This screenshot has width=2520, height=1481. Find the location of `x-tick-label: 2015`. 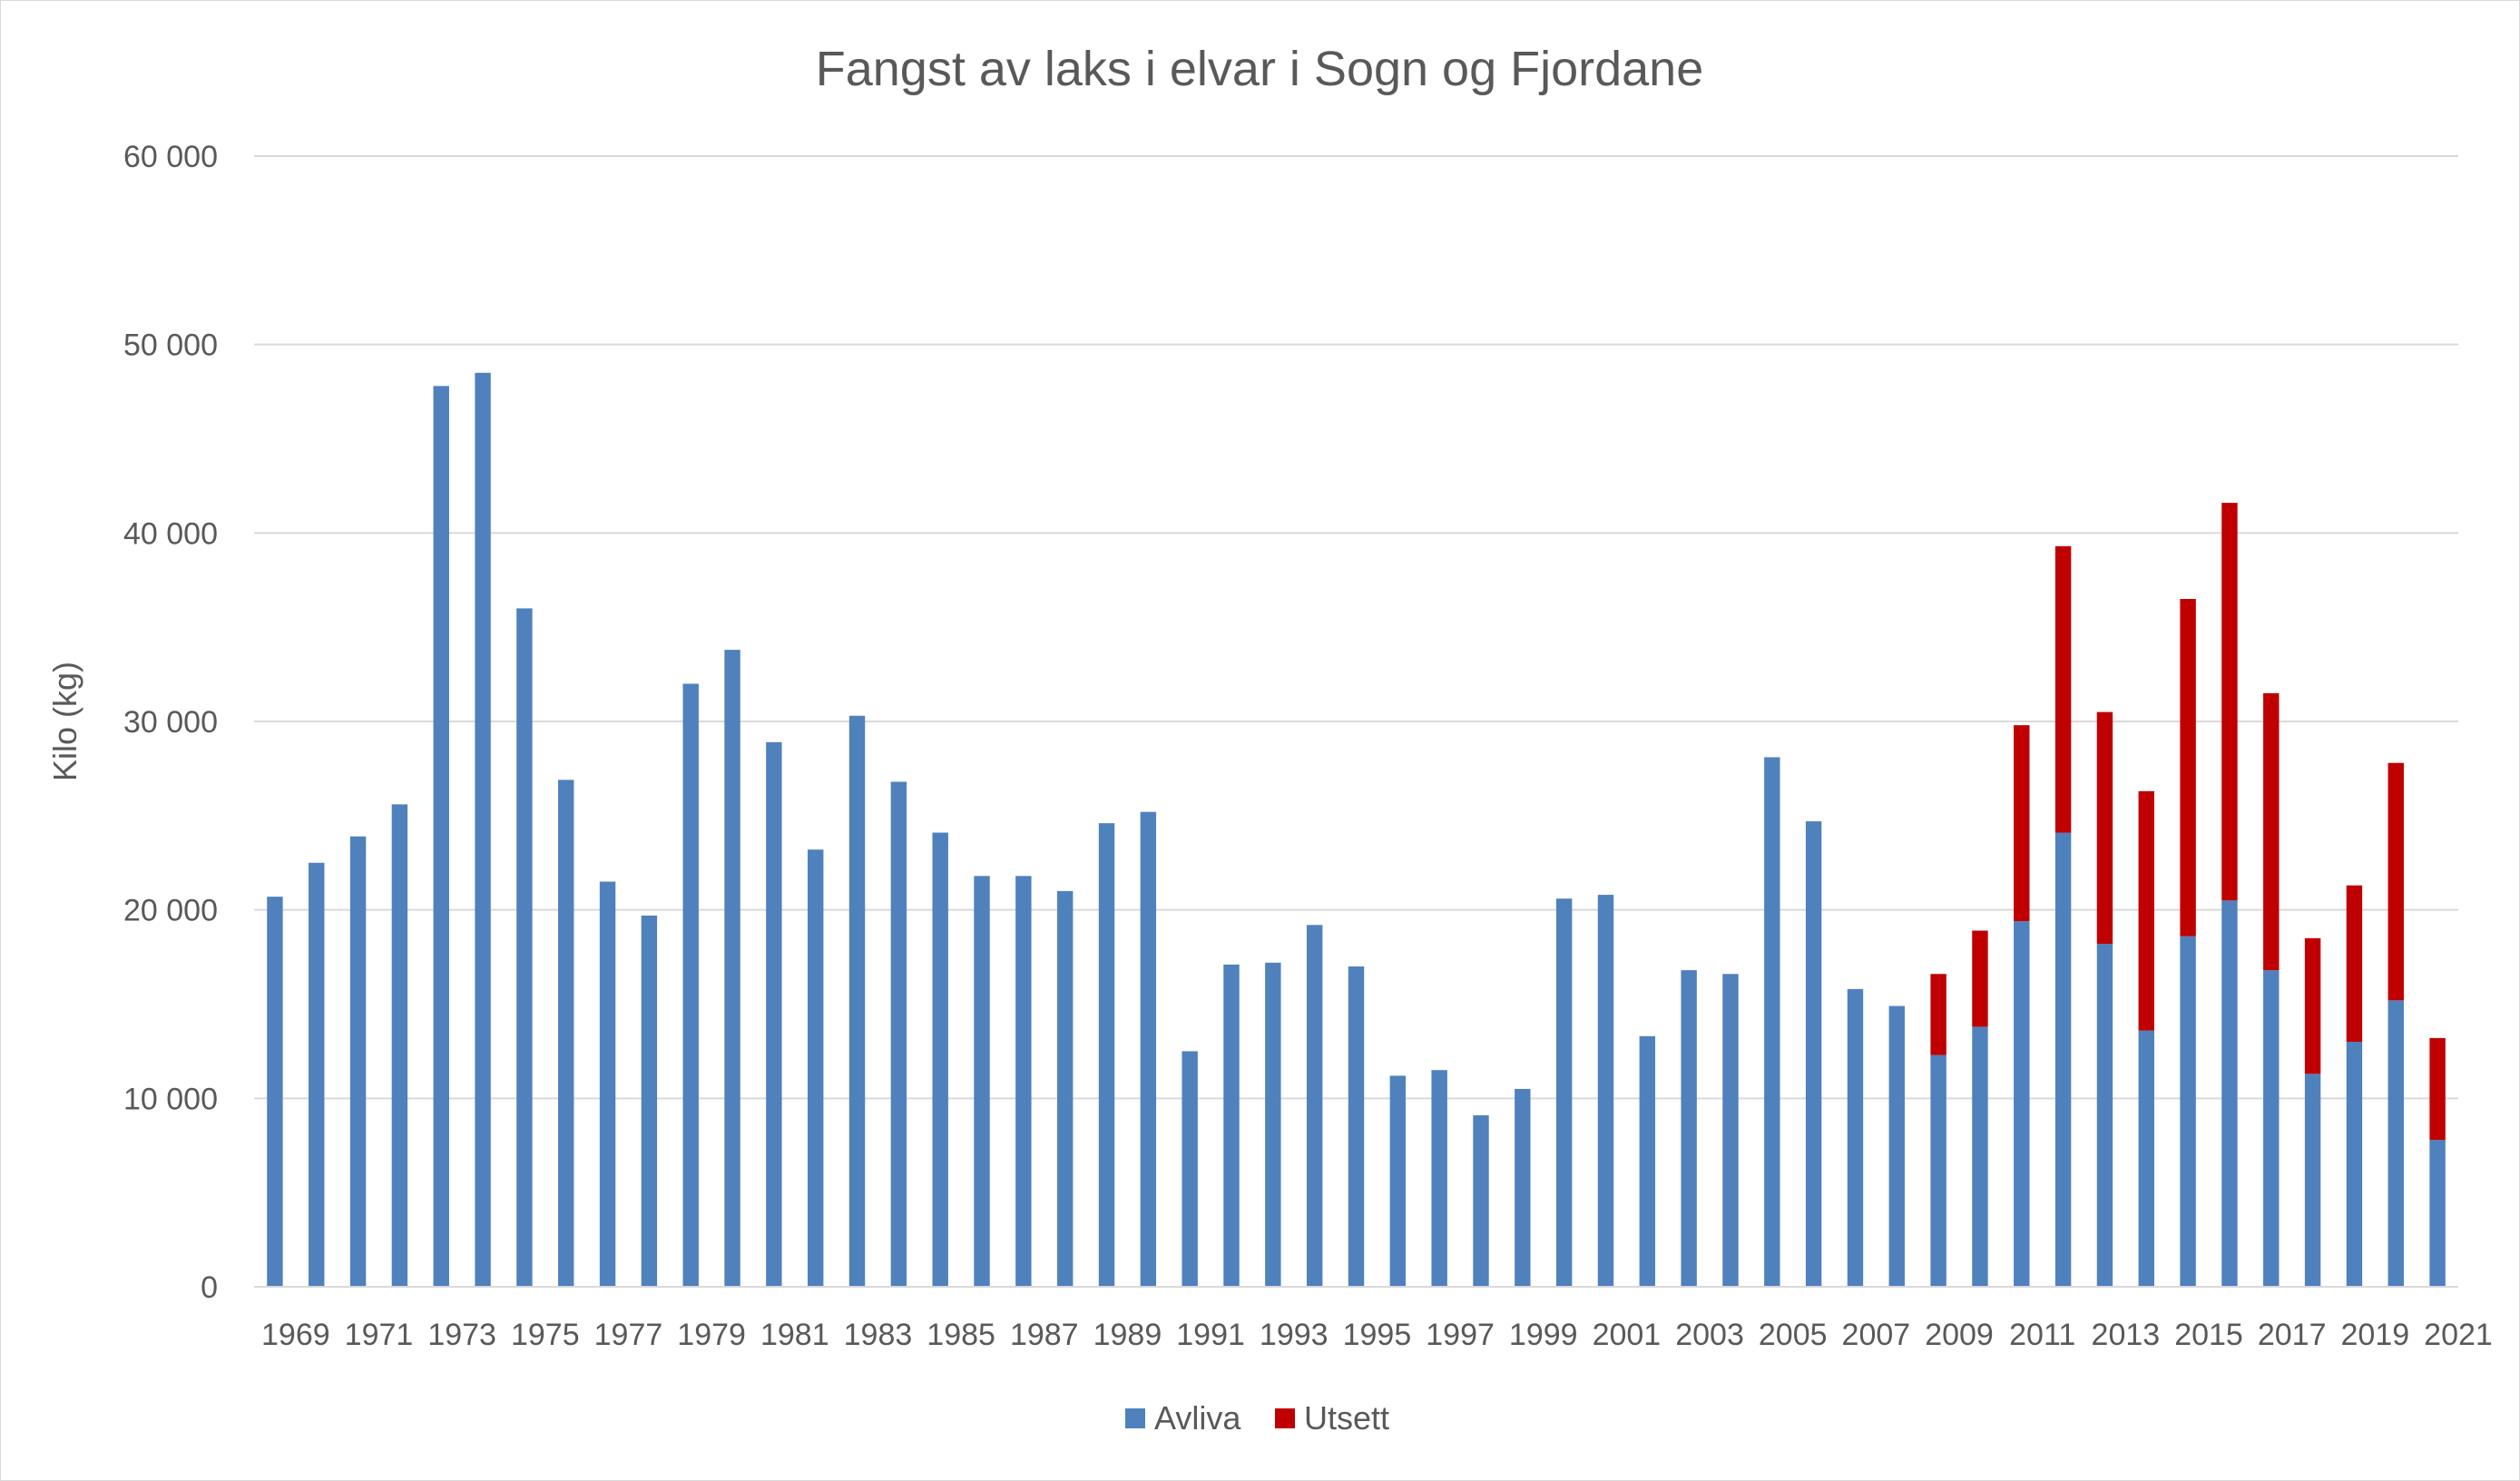

x-tick-label: 2015 is located at coordinates (2209, 1335).